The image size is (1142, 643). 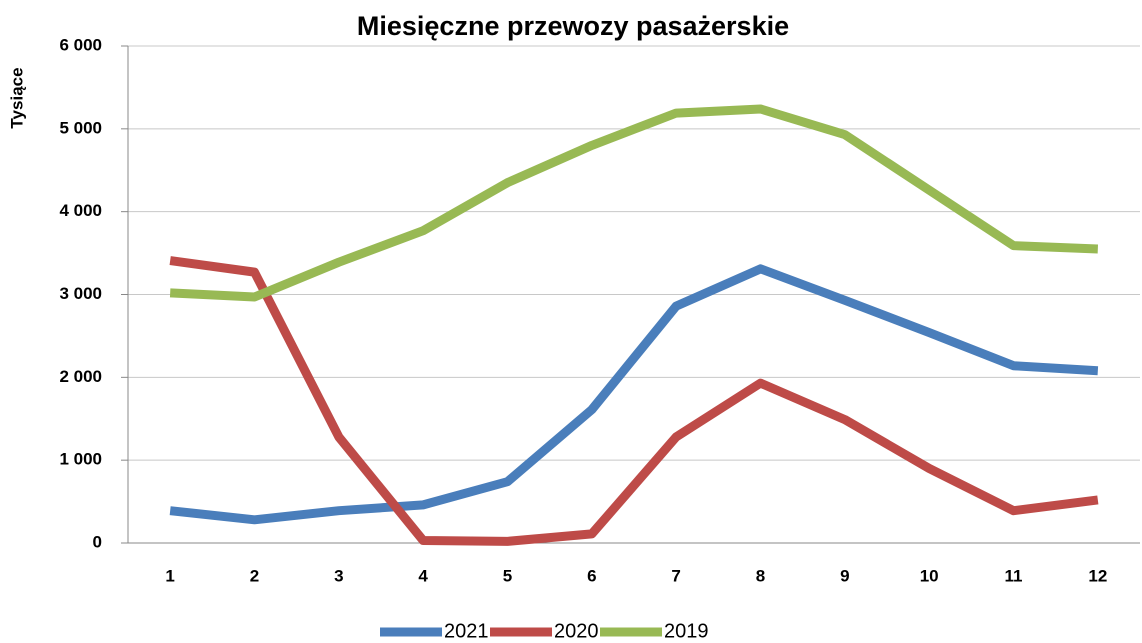 I want to click on x-tick-label: 12, so click(x=1097, y=575).